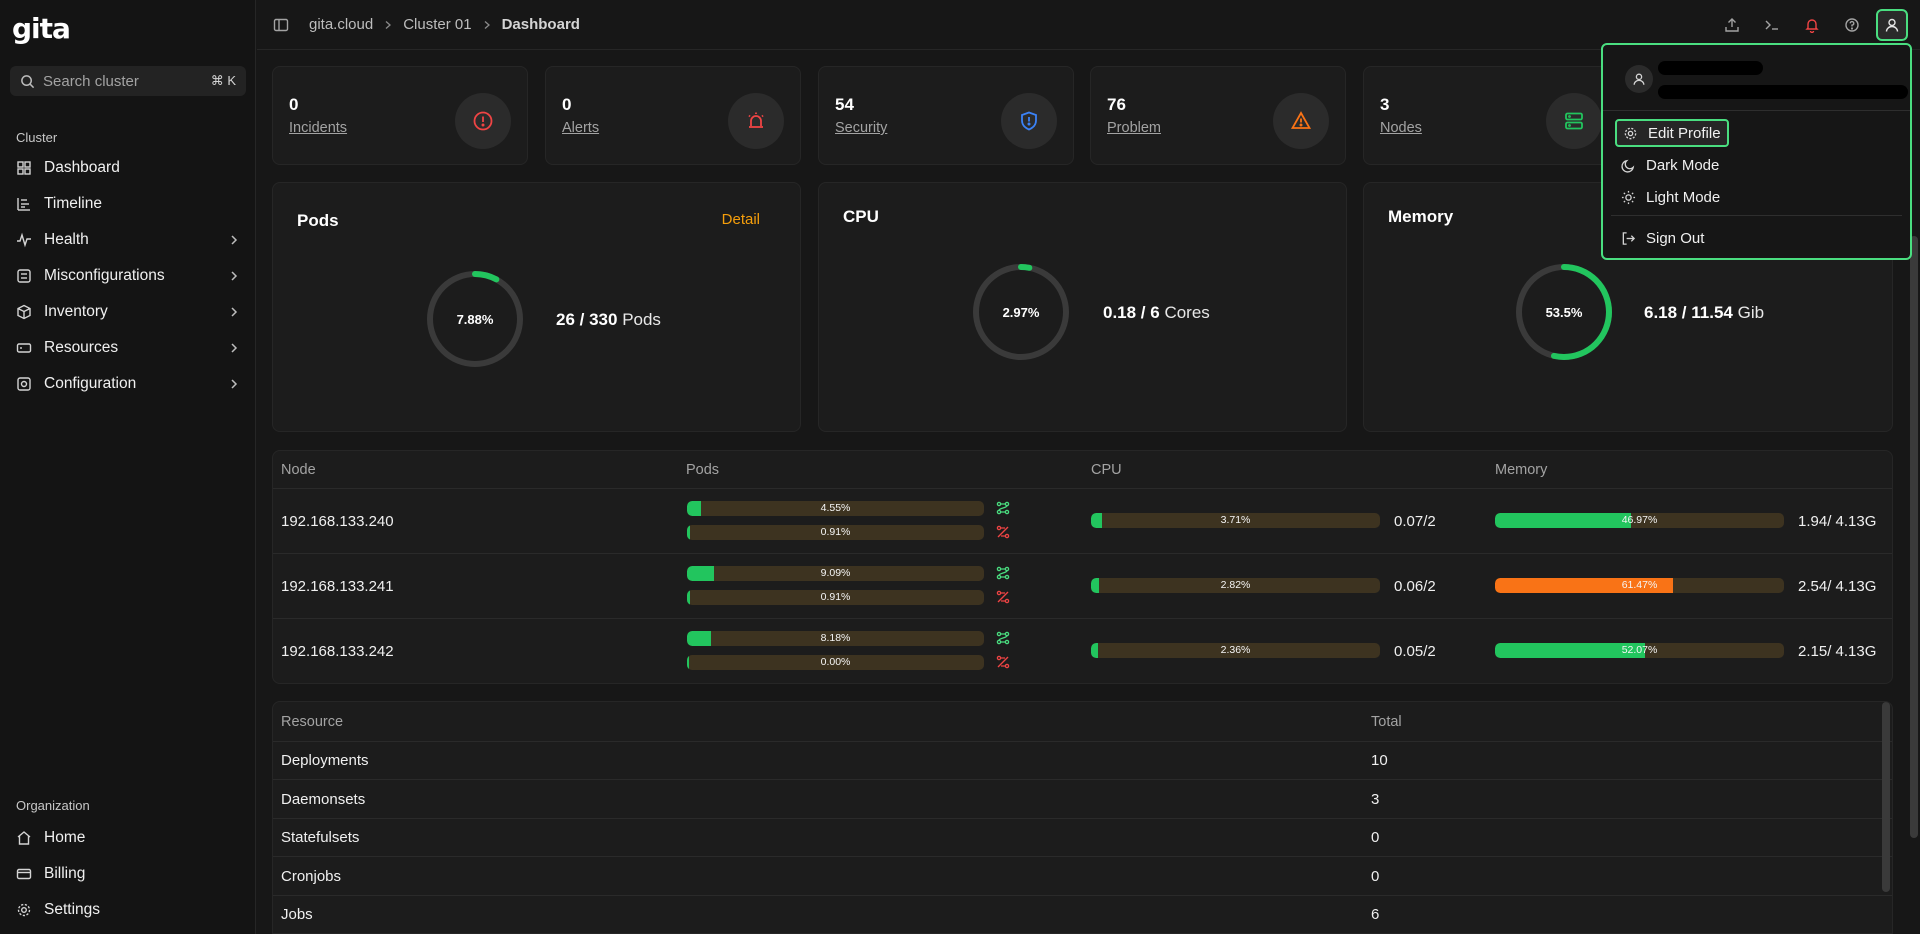 This screenshot has height=934, width=1920. Describe the element at coordinates (1914, 537) in the screenshot. I see `page-scrollbar` at that location.